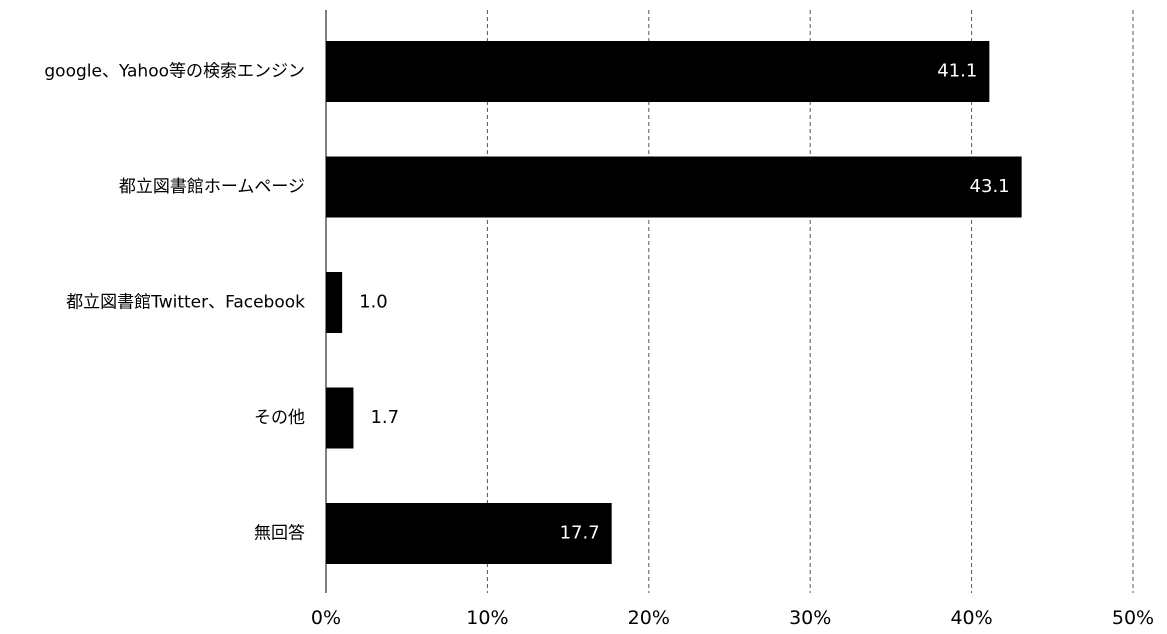 Image resolution: width=1167 pixels, height=634 pixels. What do you see at coordinates (580, 533) in the screenshot?
I see `data-label: 17.7` at bounding box center [580, 533].